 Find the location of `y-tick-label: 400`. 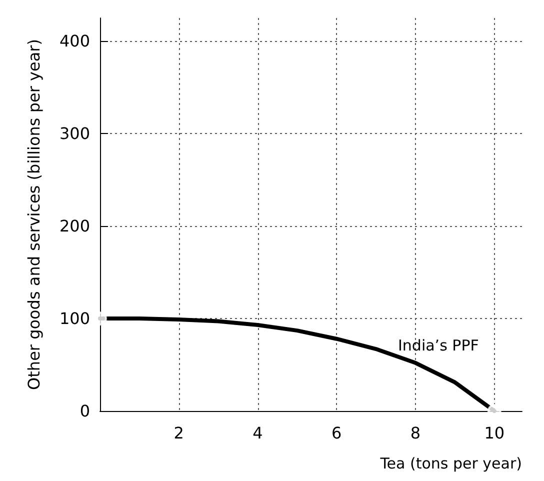

y-tick-label: 400 is located at coordinates (74, 41).